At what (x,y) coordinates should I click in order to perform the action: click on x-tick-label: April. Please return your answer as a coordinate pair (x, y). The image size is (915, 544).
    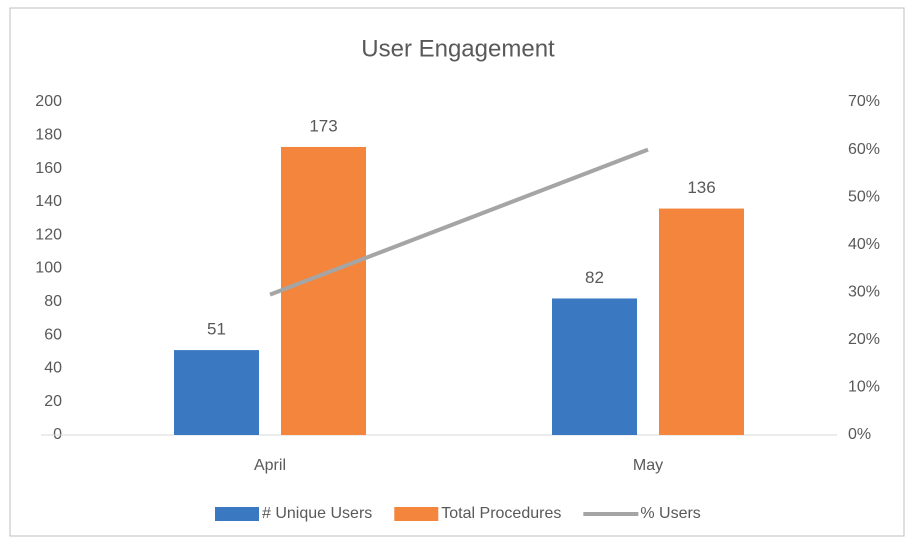
    Looking at the image, I should click on (270, 465).